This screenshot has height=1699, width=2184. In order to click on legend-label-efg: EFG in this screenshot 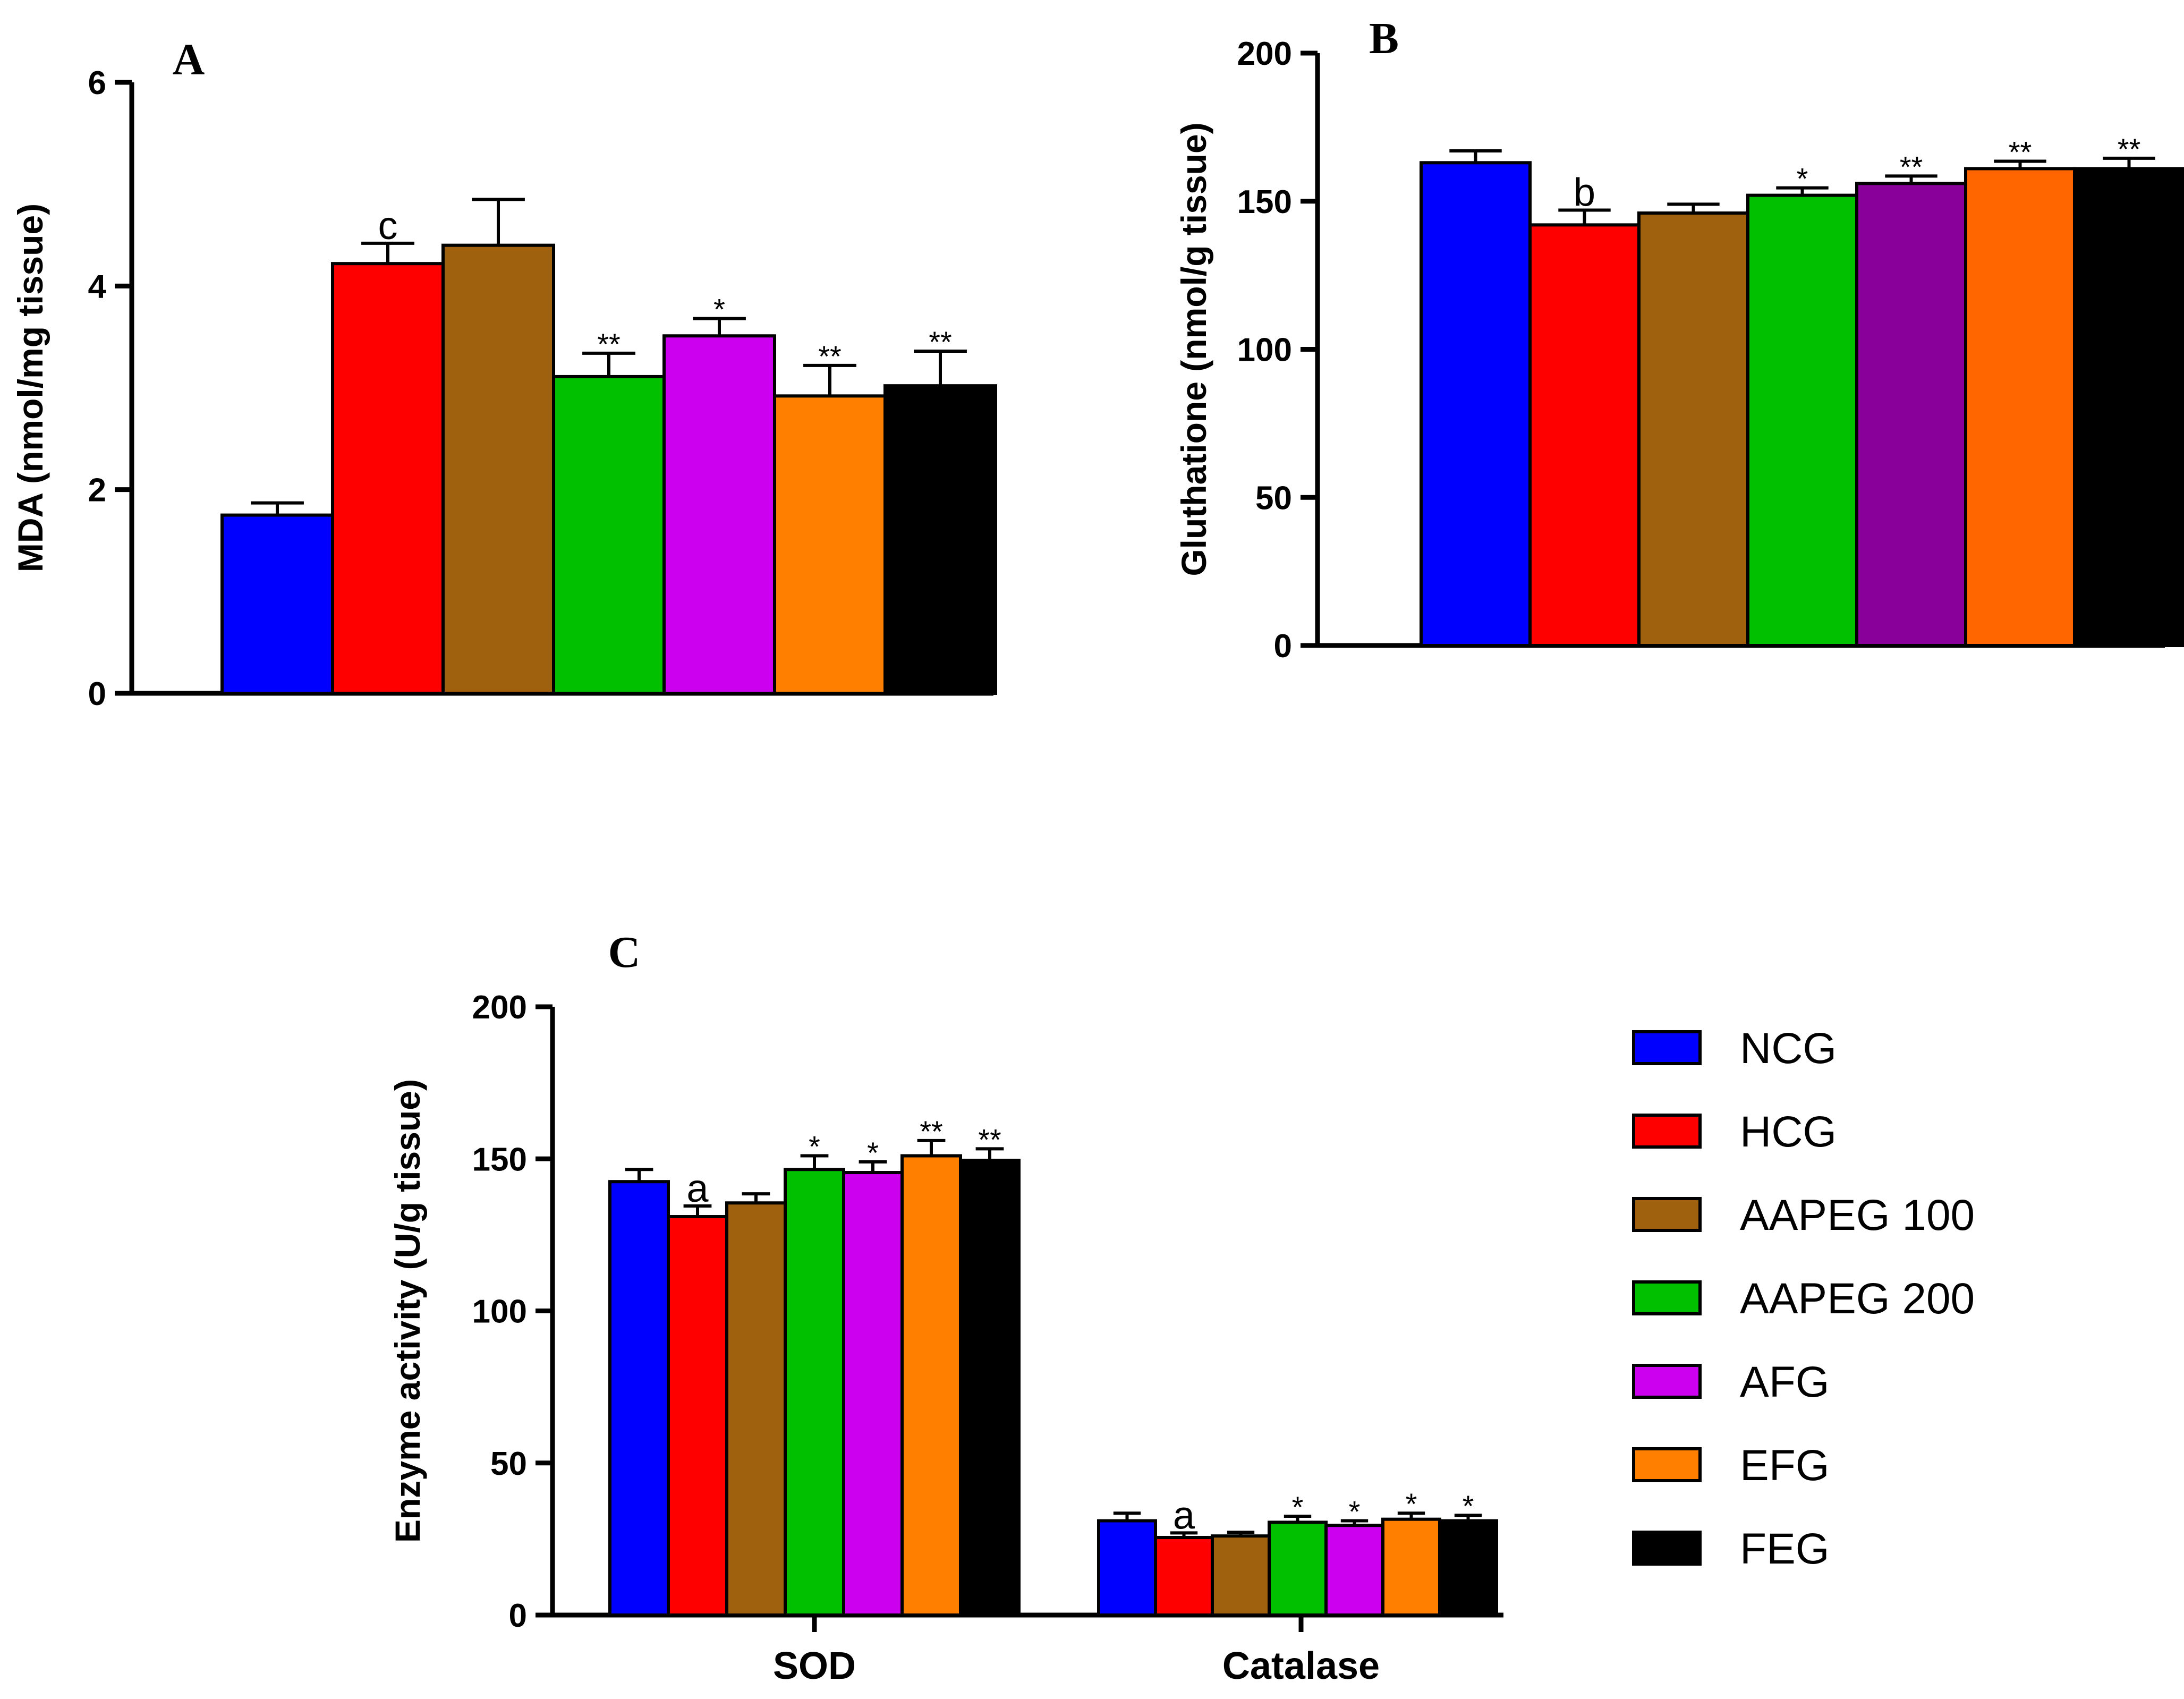, I will do `click(1785, 1465)`.